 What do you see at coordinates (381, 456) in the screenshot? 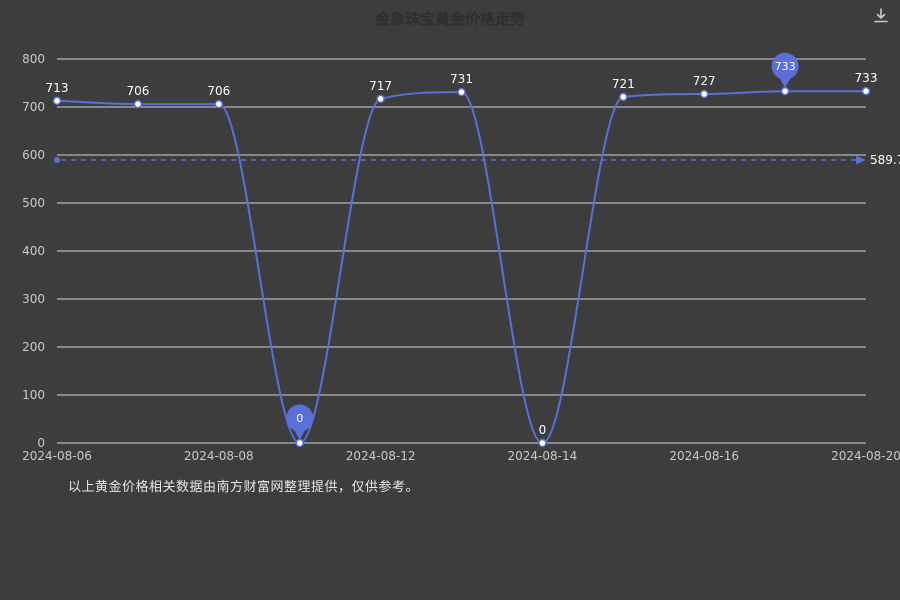
I see `x-tick-label: 2024-08-12` at bounding box center [381, 456].